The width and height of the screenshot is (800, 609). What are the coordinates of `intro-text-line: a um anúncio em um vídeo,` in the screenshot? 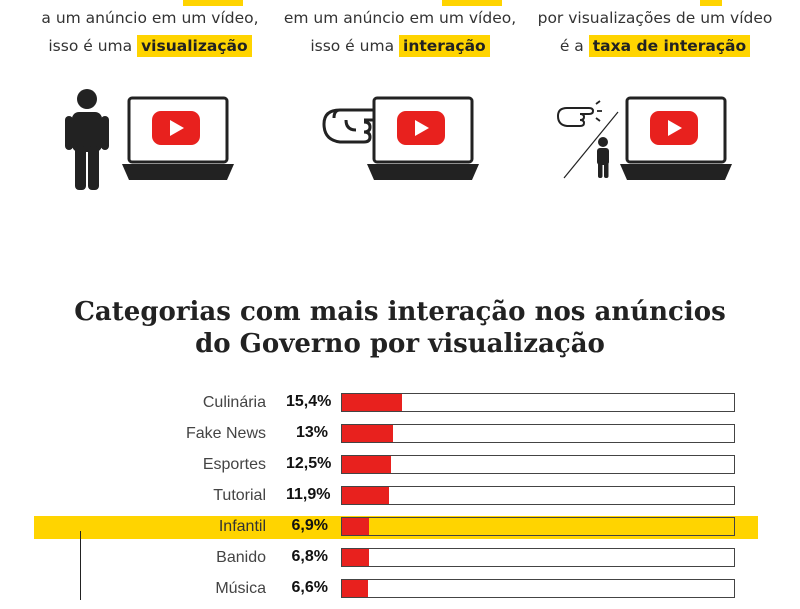 It's located at (150, 18).